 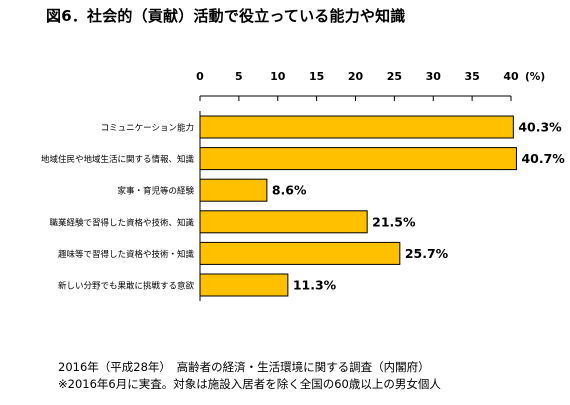 I want to click on category-label: 地域住民や地域生活に関する情報、知識, so click(x=118, y=159).